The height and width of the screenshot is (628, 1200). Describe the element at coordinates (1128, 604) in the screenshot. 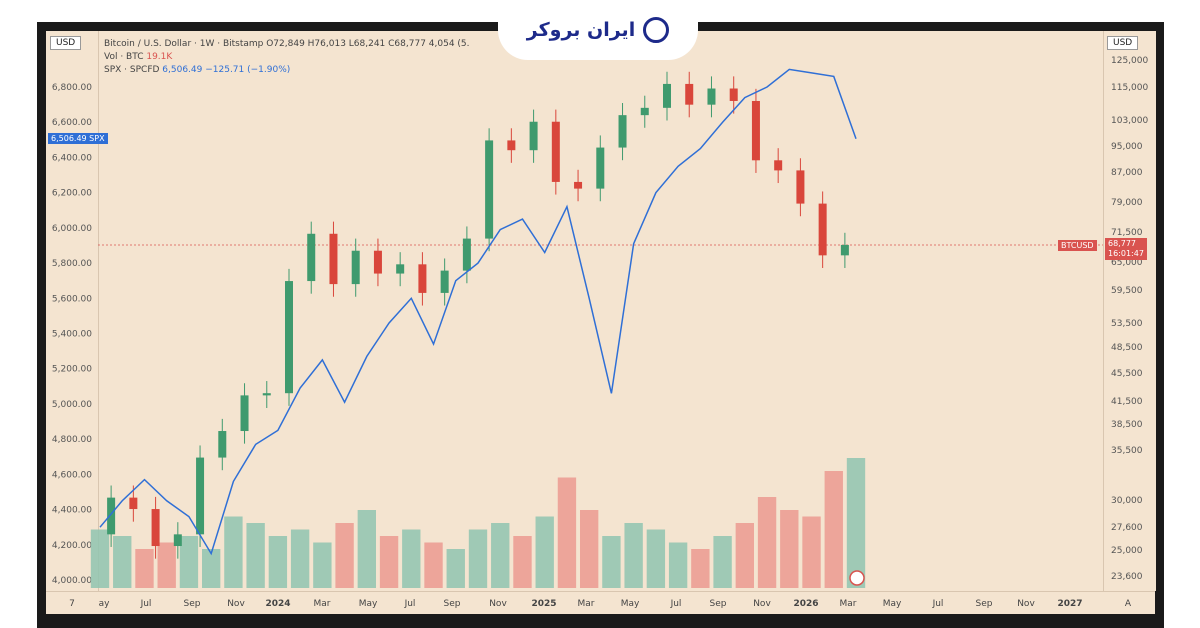

I see `x-tick-label: A` at that location.